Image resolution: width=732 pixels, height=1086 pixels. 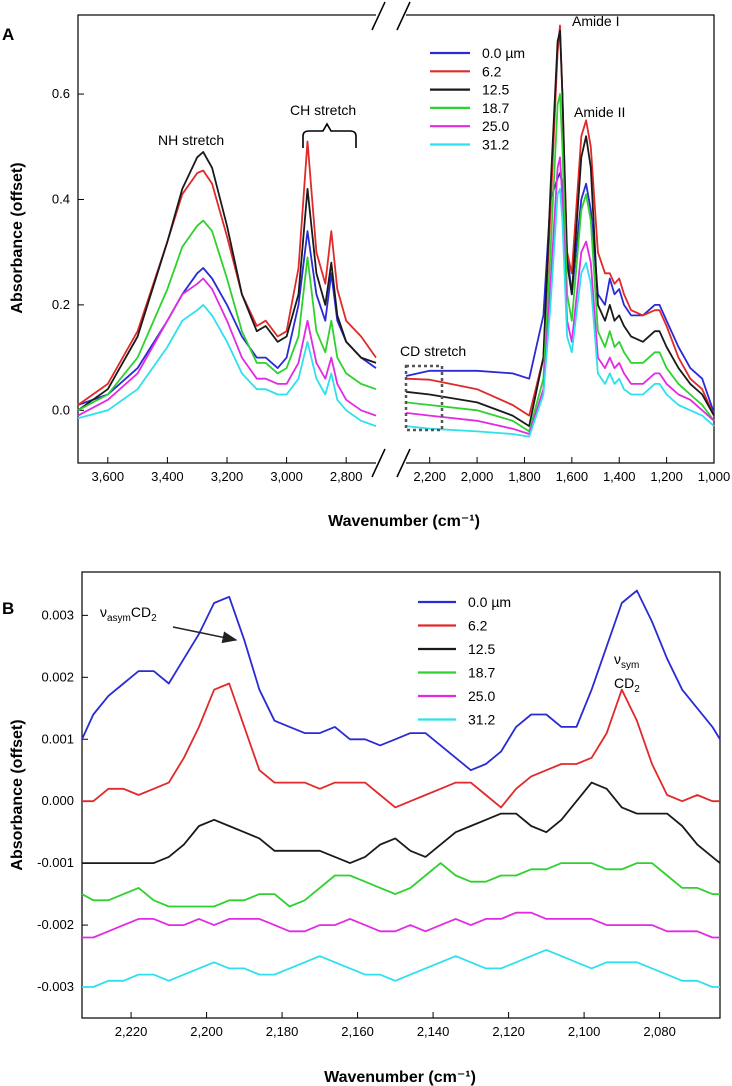 What do you see at coordinates (282, 1031) in the screenshot?
I see `panel-b-x-tick-label: 2,180` at bounding box center [282, 1031].